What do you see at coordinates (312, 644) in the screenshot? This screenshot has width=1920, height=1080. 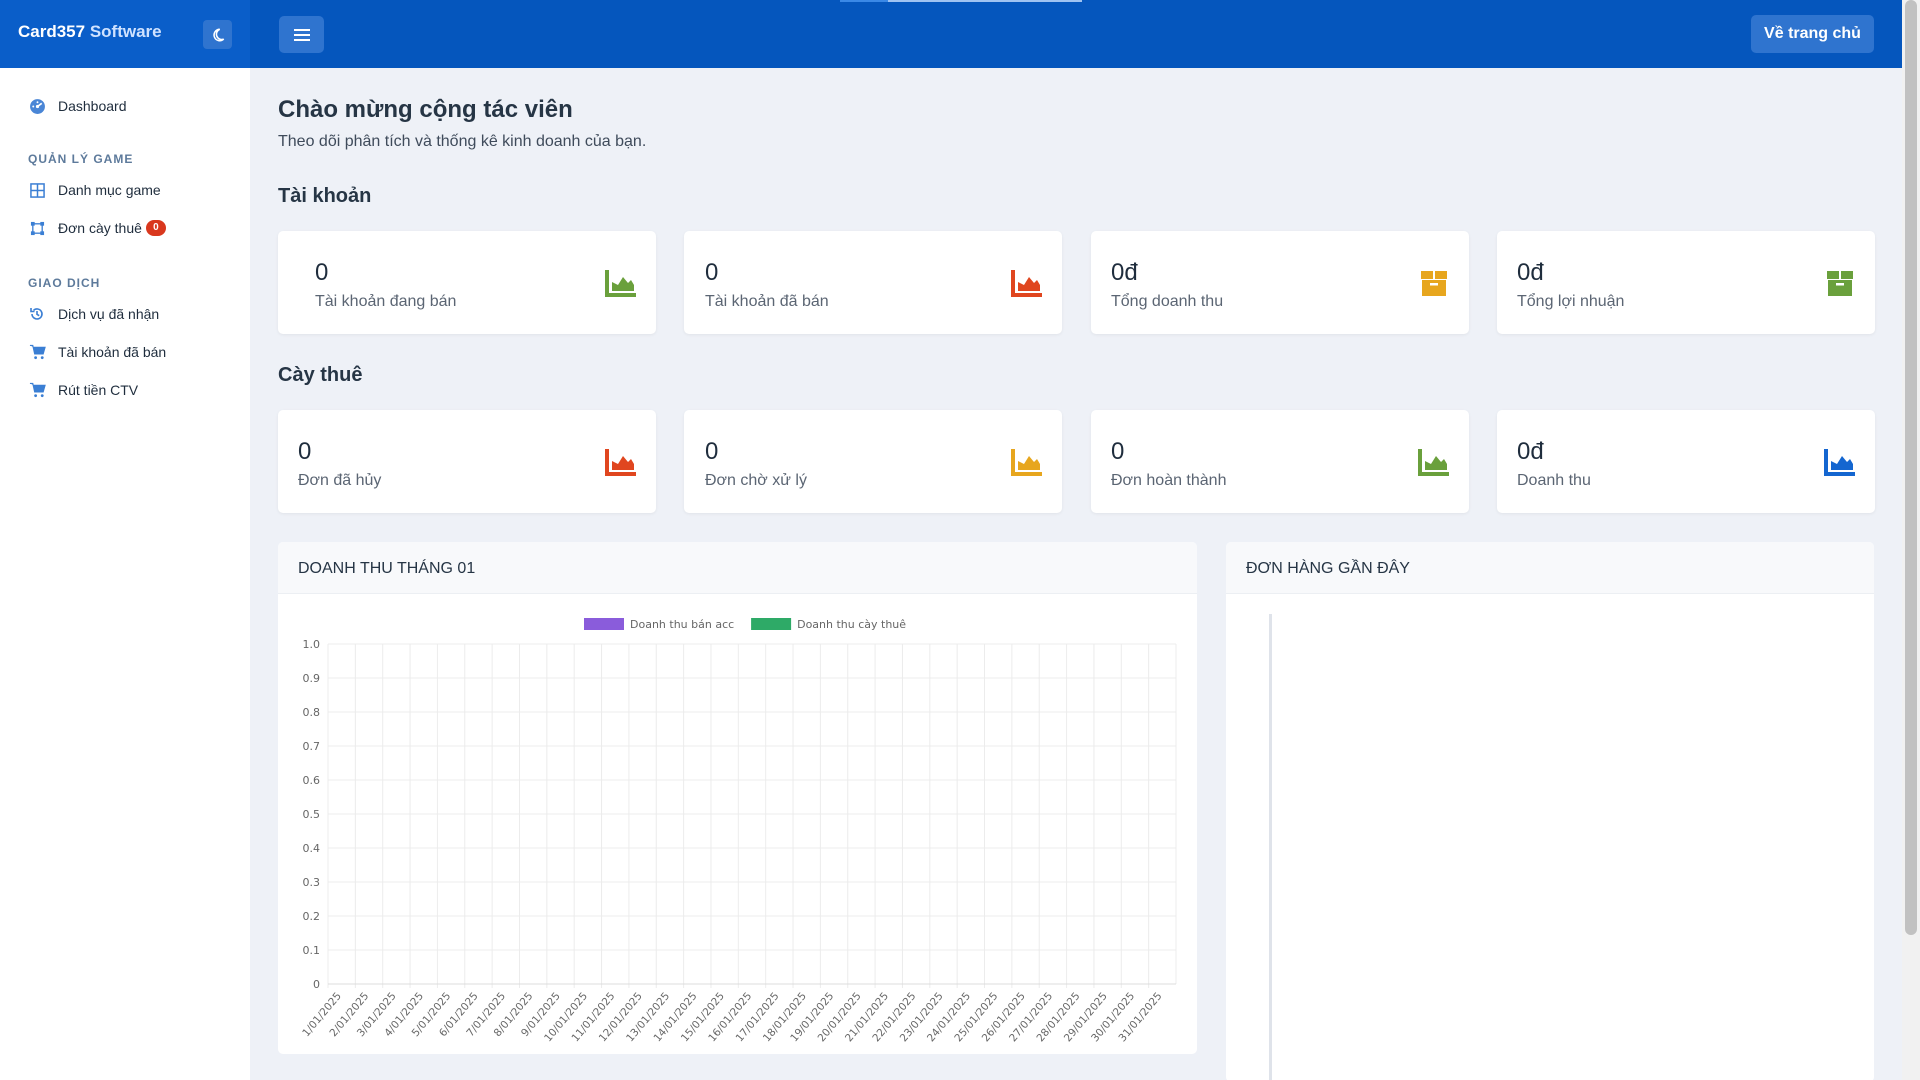 I see `y-tick-label: 1.0` at bounding box center [312, 644].